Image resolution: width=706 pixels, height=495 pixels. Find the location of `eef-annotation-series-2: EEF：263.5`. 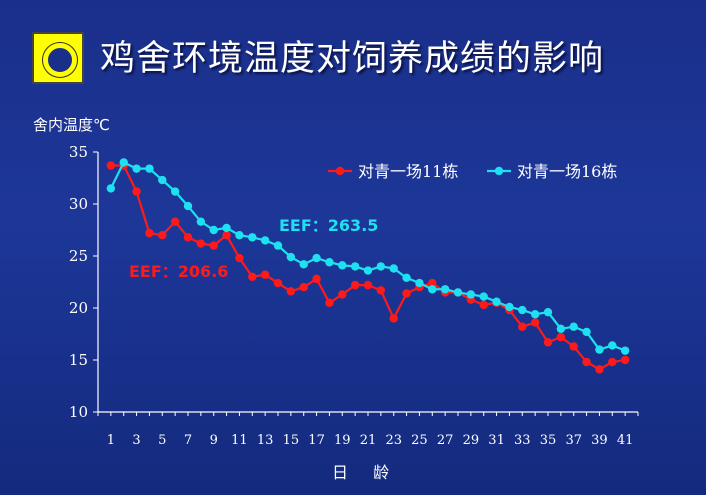

eef-annotation-series-2: EEF：263.5 is located at coordinates (328, 225).